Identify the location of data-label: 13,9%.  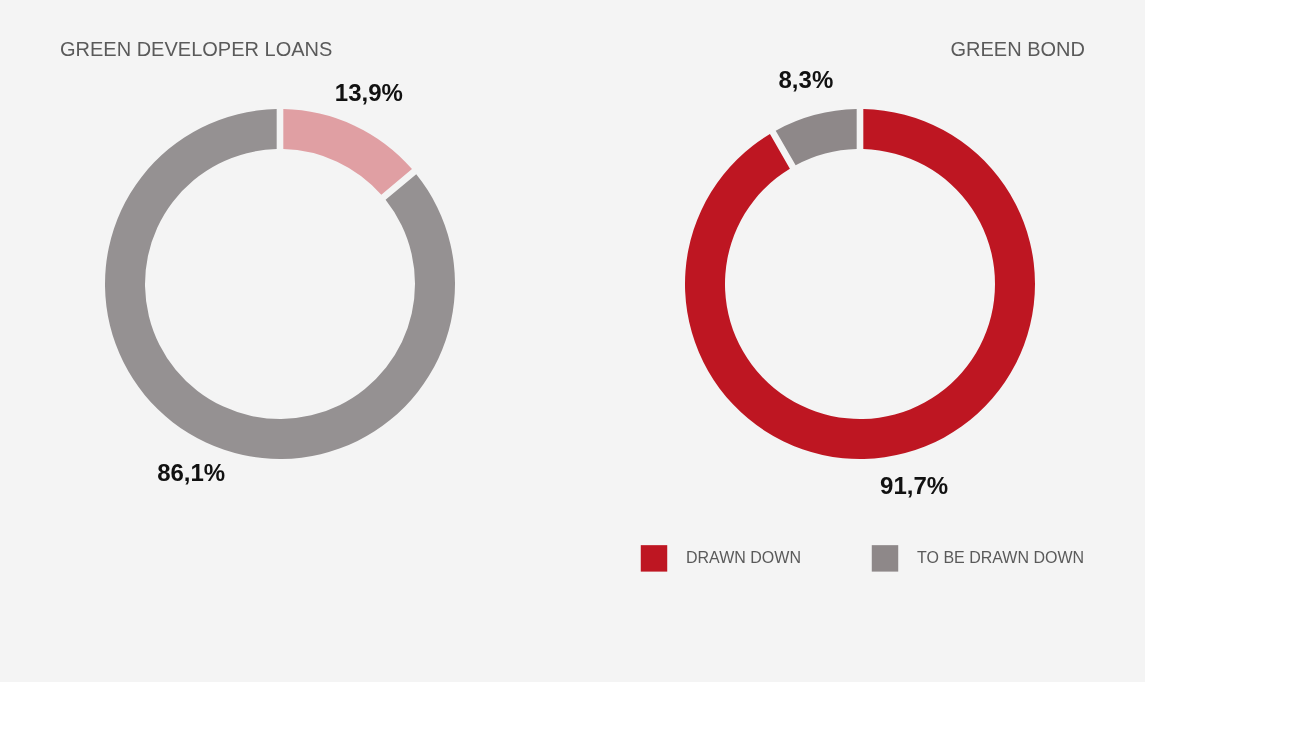
(368, 92).